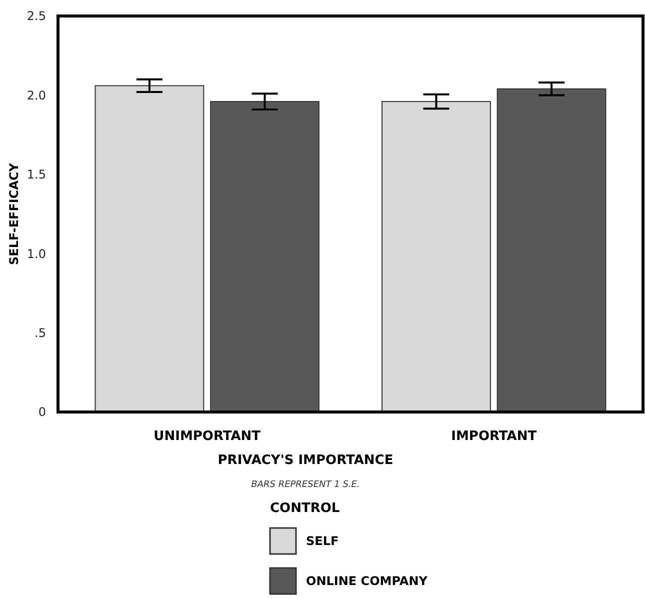 This screenshot has width=645, height=599. What do you see at coordinates (36, 253) in the screenshot?
I see `y-tick-label: 1.0` at bounding box center [36, 253].